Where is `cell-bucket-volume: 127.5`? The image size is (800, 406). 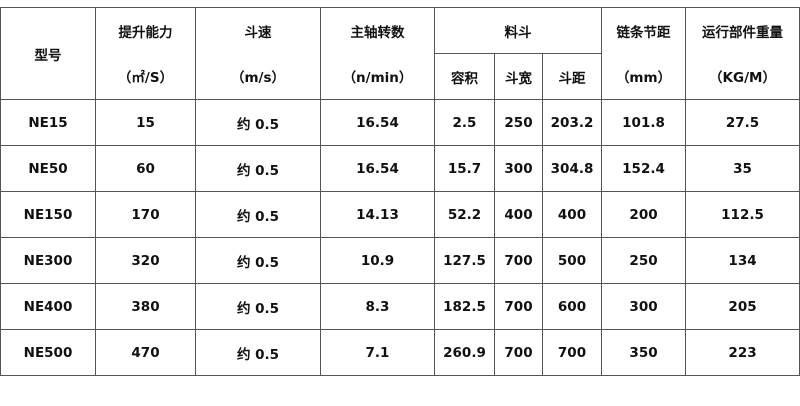 cell-bucket-volume: 127.5 is located at coordinates (464, 260).